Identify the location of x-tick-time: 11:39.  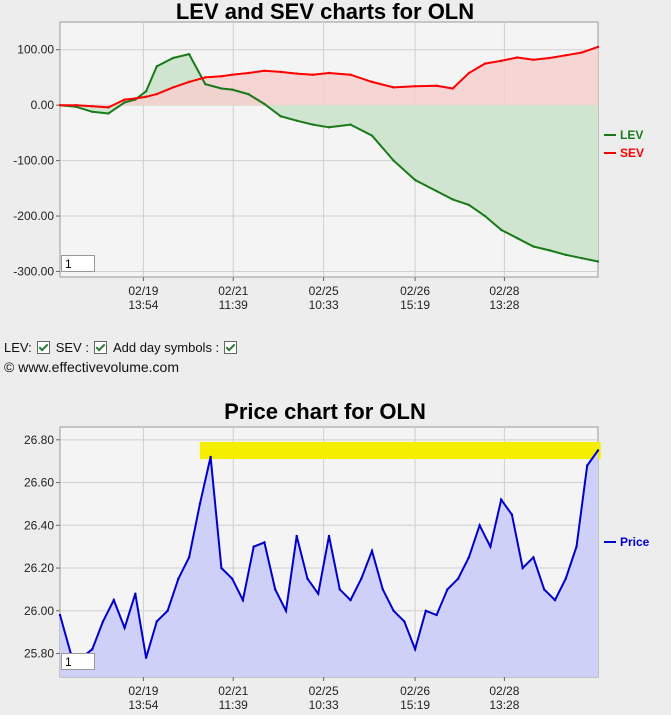
(233, 305).